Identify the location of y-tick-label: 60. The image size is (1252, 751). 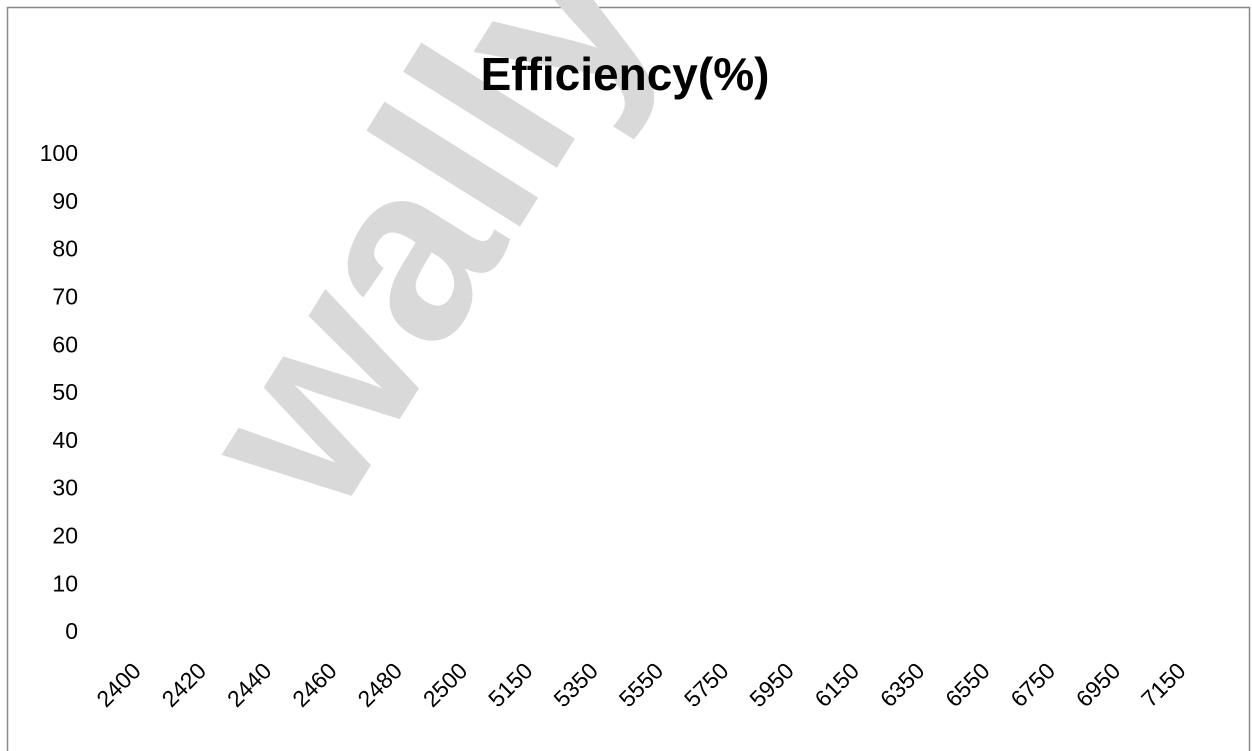
(65, 344).